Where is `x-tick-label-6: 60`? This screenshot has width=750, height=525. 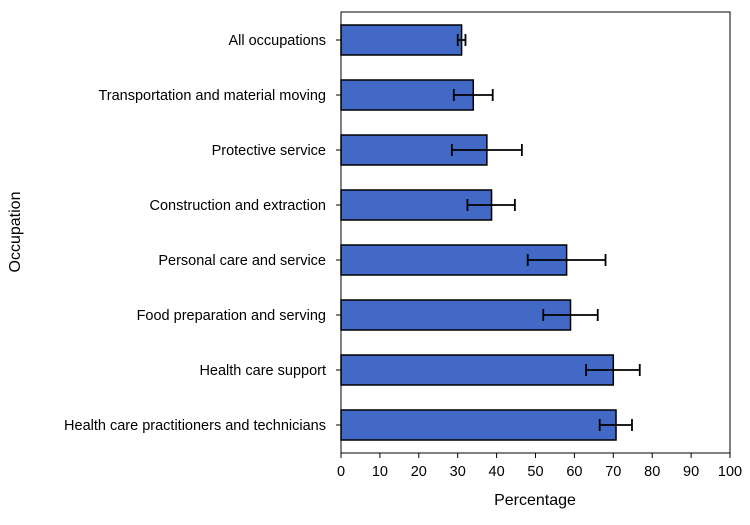
x-tick-label-6: 60 is located at coordinates (574, 472).